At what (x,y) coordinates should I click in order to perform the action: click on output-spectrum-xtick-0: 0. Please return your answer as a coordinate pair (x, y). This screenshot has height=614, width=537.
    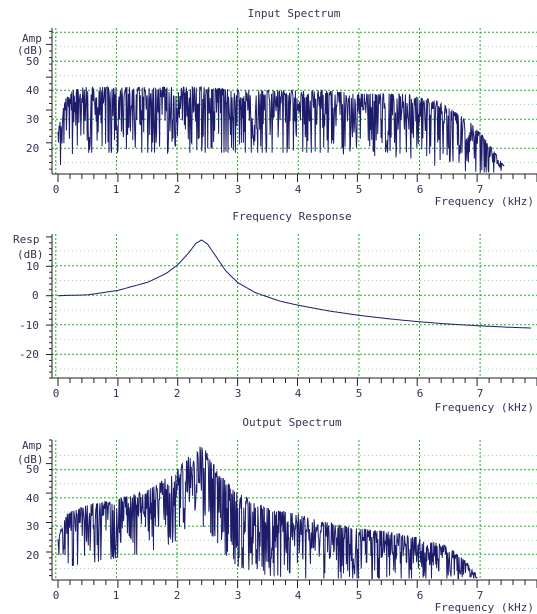
    Looking at the image, I should click on (56, 595).